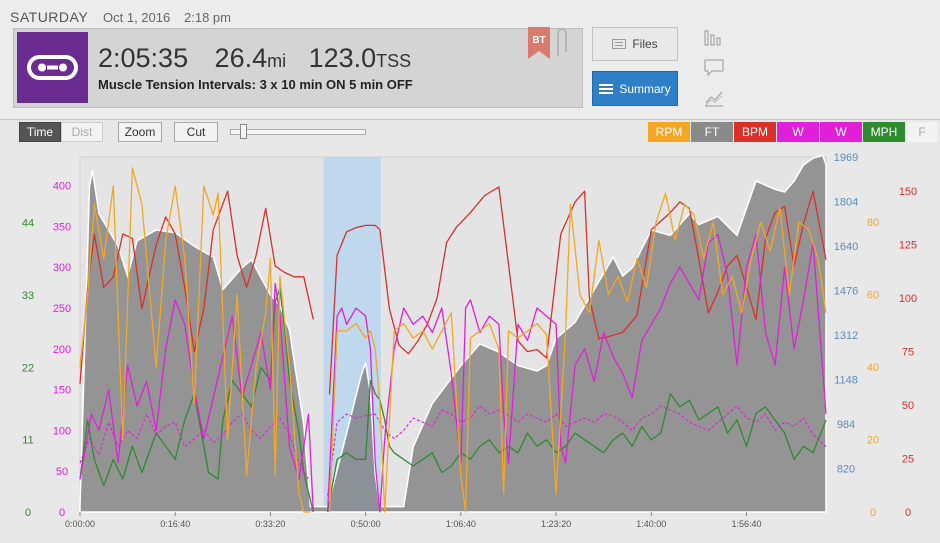 This screenshot has width=940, height=543. I want to click on chain-logo-icon, so click(52, 67).